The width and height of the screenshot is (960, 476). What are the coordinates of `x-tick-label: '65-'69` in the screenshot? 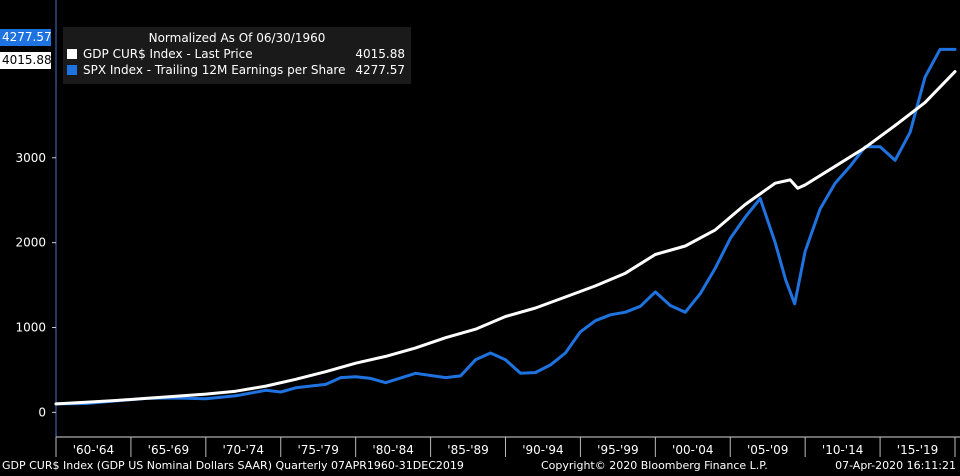 It's located at (168, 450).